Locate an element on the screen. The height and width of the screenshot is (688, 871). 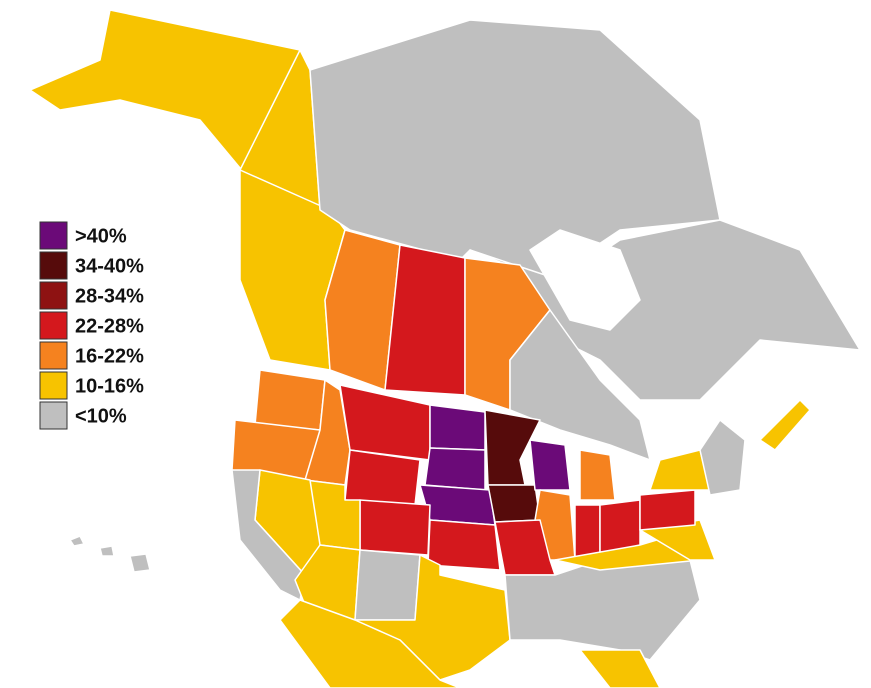
legend-label: 28-34% is located at coordinates (109, 296).